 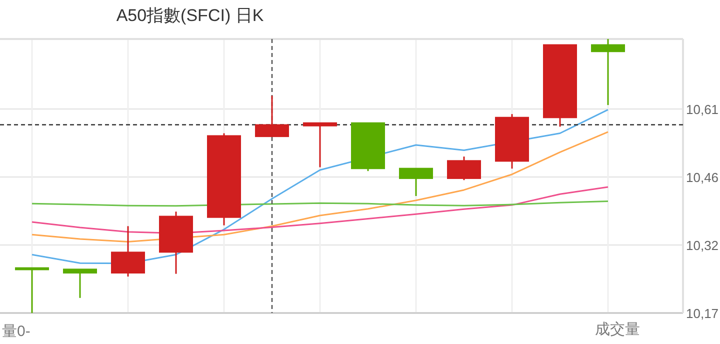 I want to click on text: 成交量, so click(x=617, y=329).